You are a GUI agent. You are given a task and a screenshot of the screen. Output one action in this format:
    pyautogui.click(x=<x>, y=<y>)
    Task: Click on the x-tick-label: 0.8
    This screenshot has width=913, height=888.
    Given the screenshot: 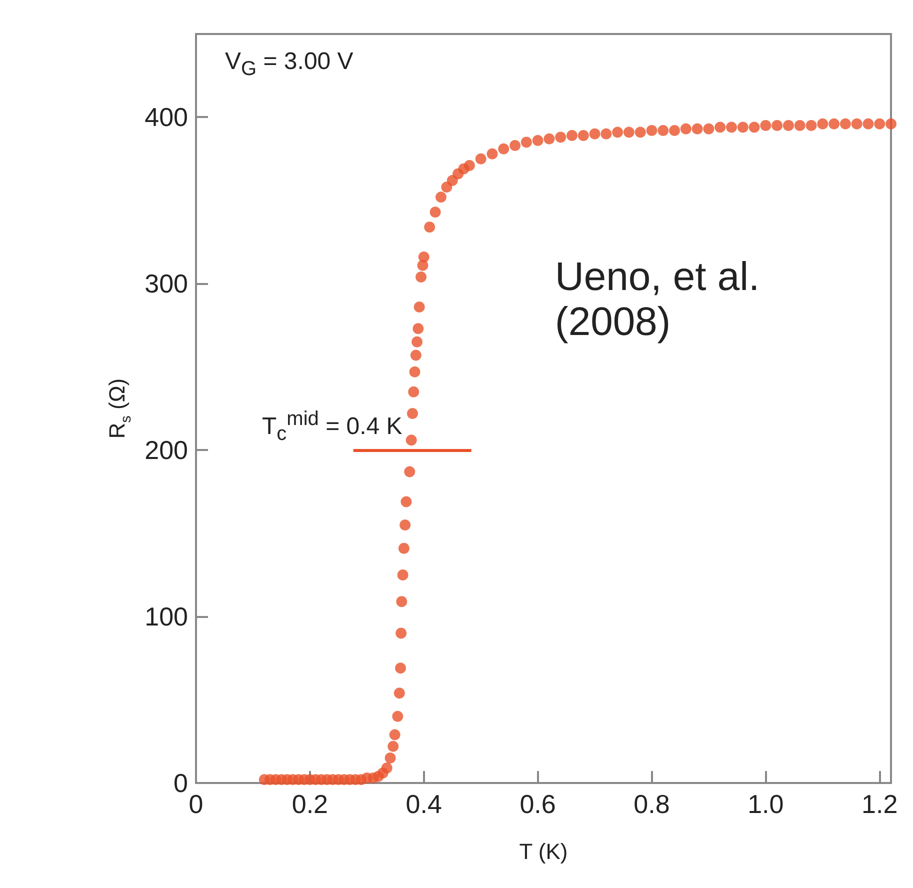 What is the action you would take?
    pyautogui.click(x=652, y=804)
    